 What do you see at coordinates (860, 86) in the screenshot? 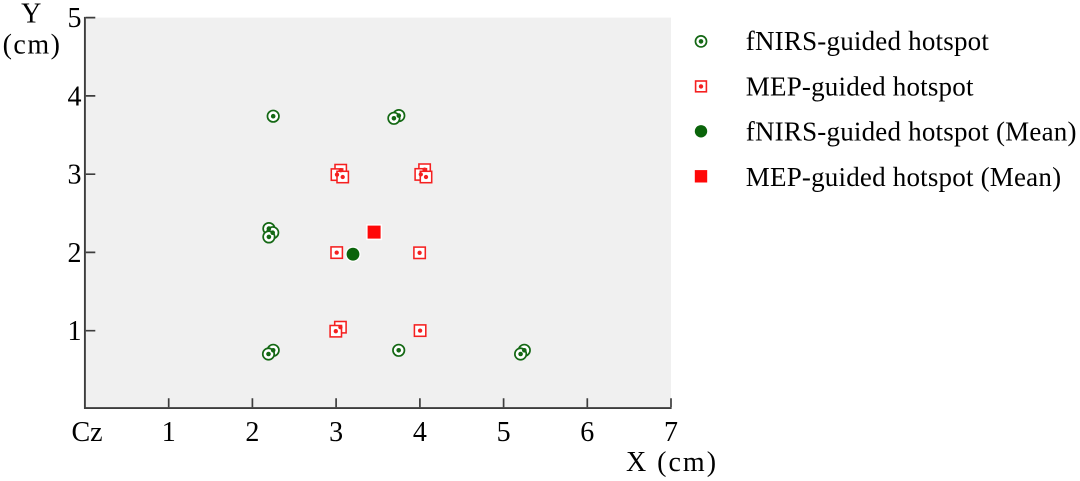
I see `svg-text: MEP-guided hotspot` at bounding box center [860, 86].